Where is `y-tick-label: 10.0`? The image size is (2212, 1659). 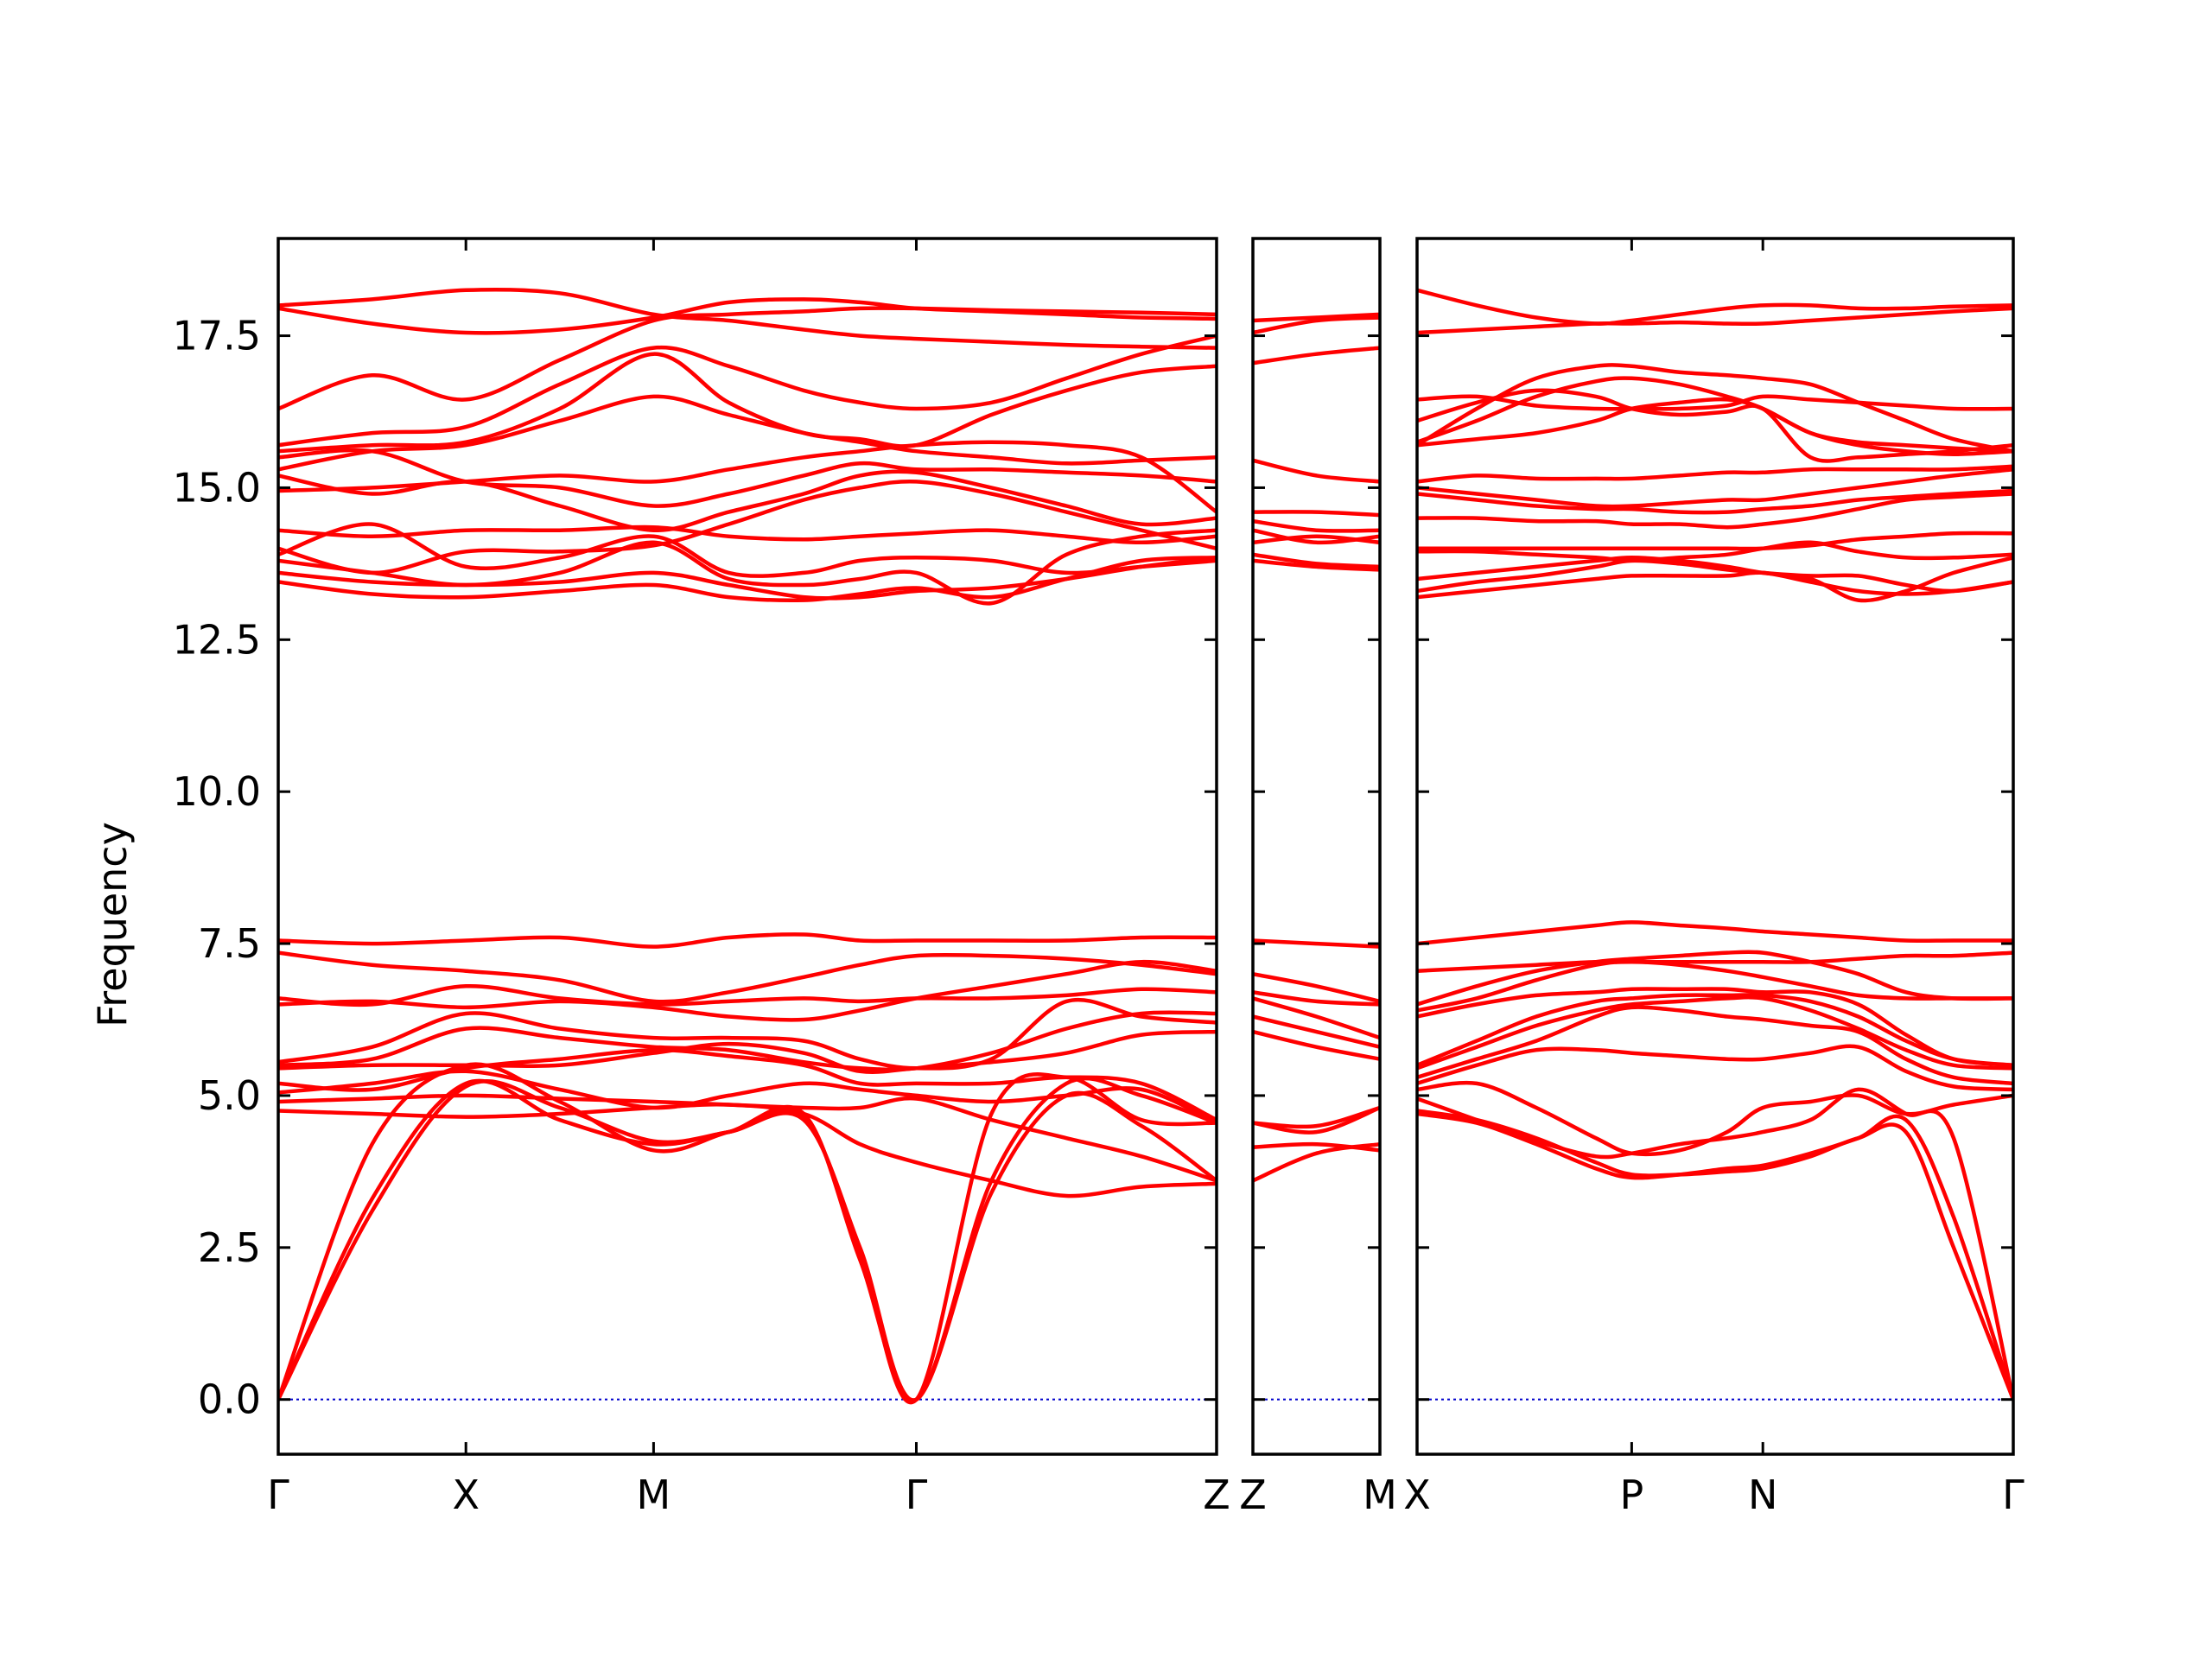 y-tick-label: 10.0 is located at coordinates (217, 791).